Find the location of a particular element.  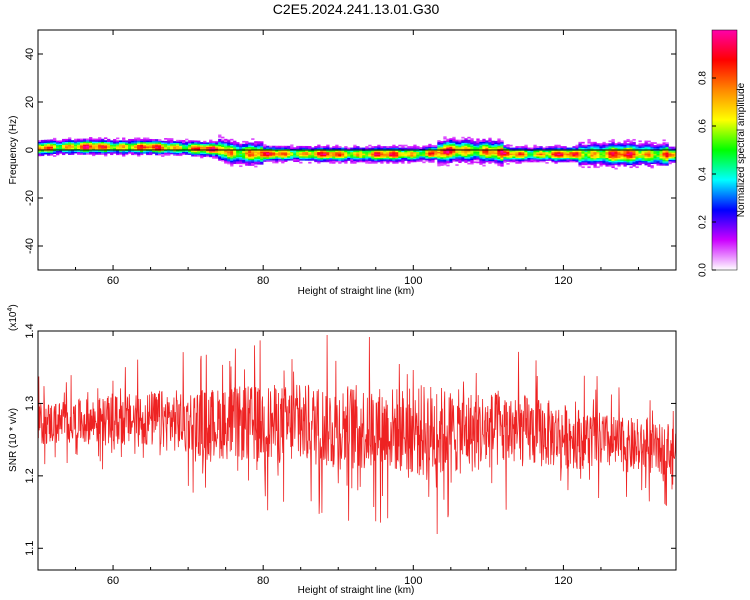

y-tick-label: 1.3 is located at coordinates (30, 403).